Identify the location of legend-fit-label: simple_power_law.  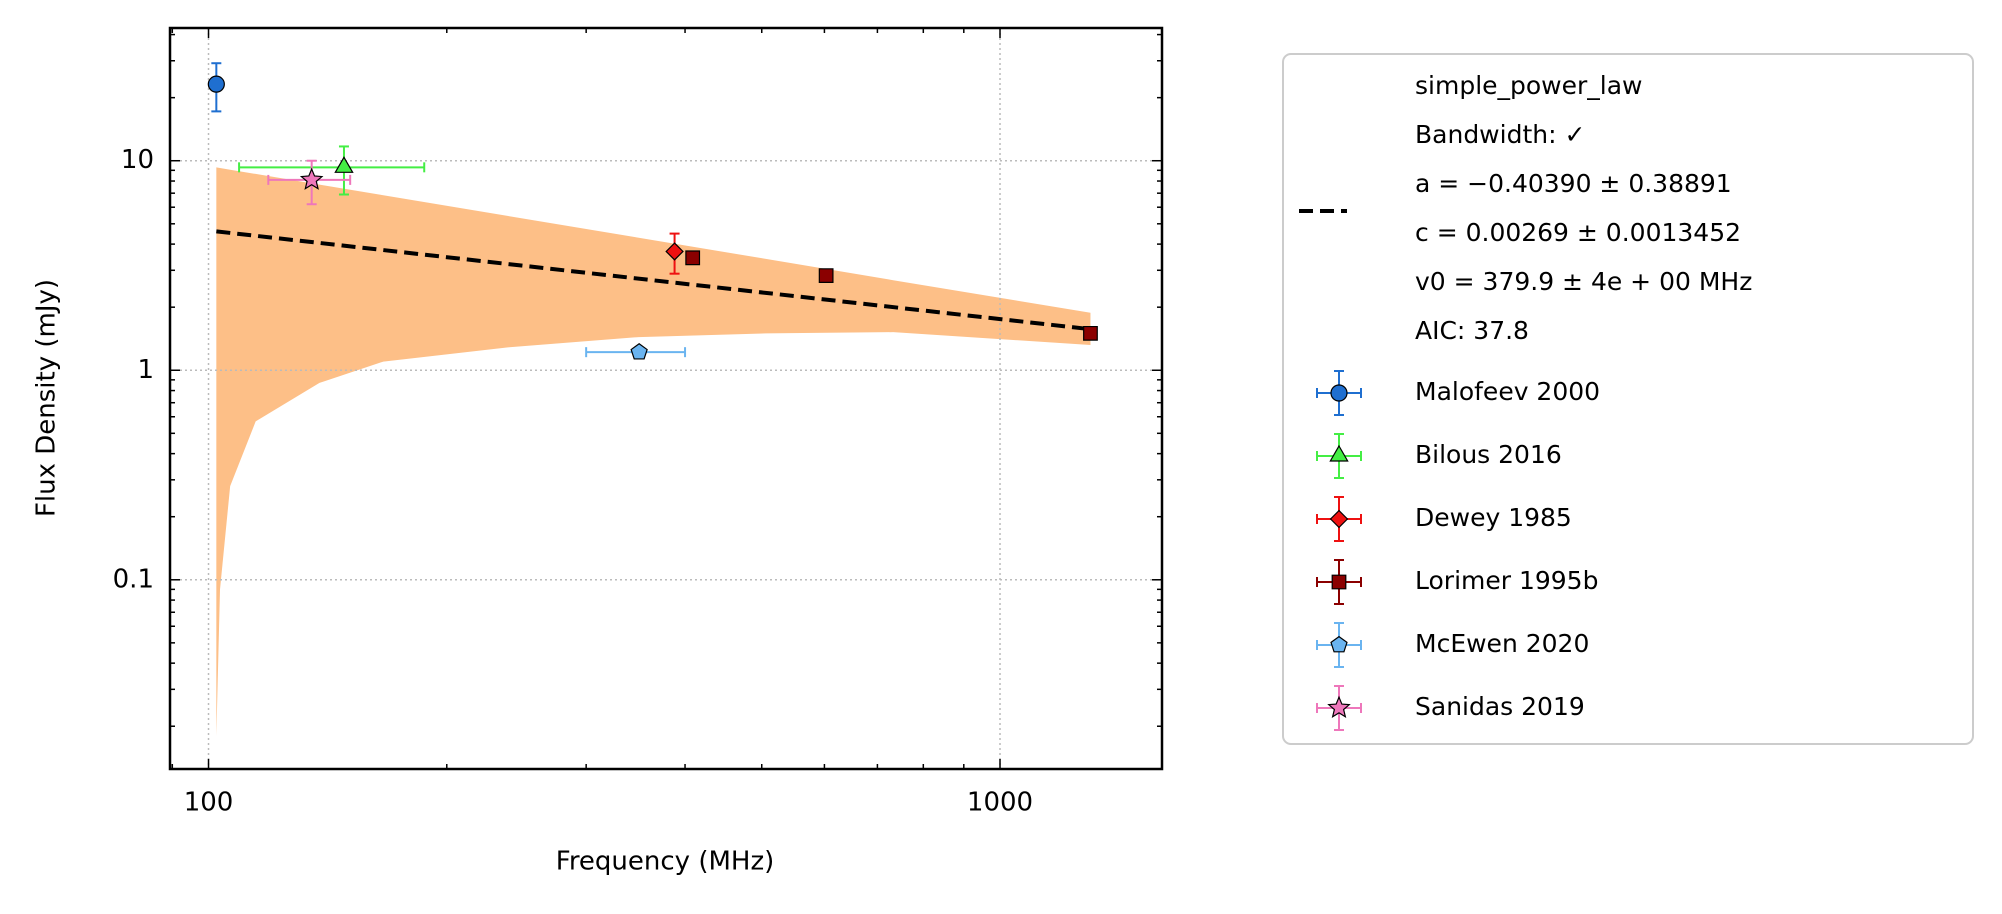
(1529, 85).